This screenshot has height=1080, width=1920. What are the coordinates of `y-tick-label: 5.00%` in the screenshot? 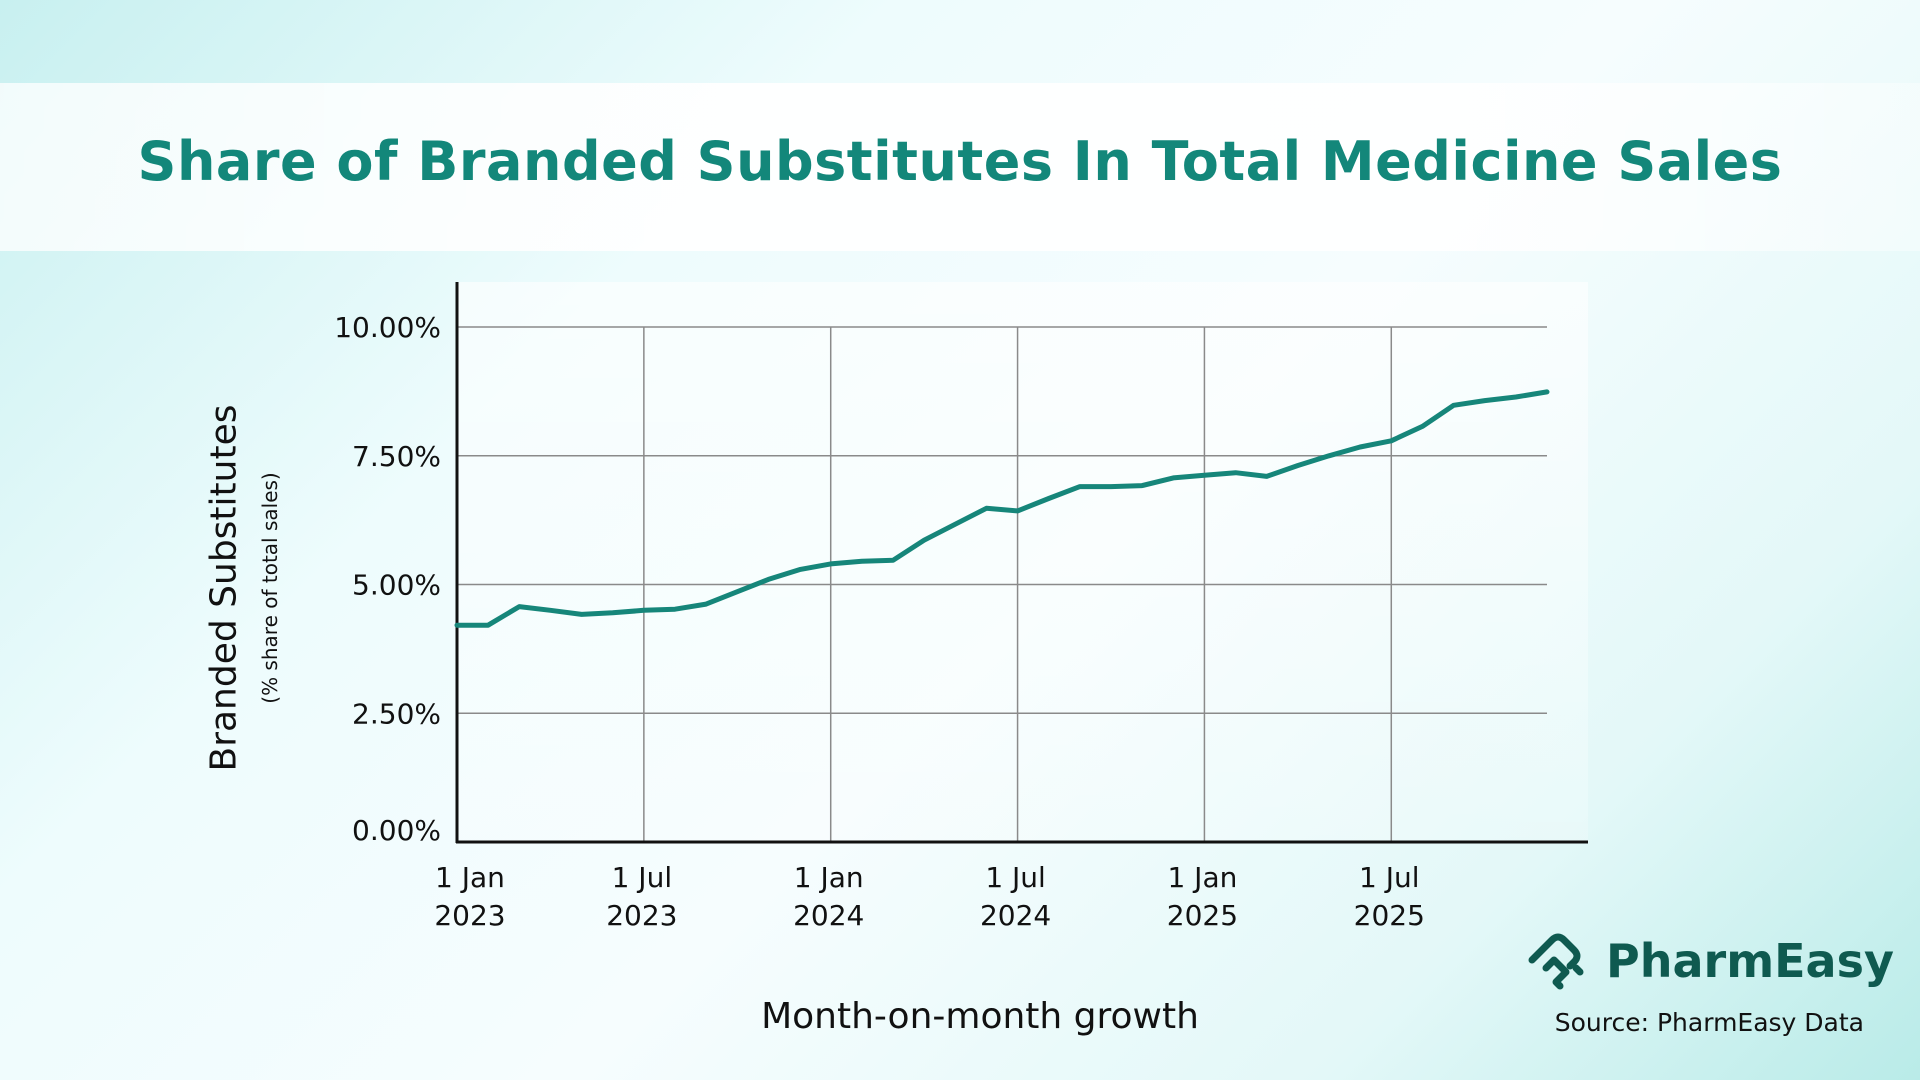 It's located at (396, 585).